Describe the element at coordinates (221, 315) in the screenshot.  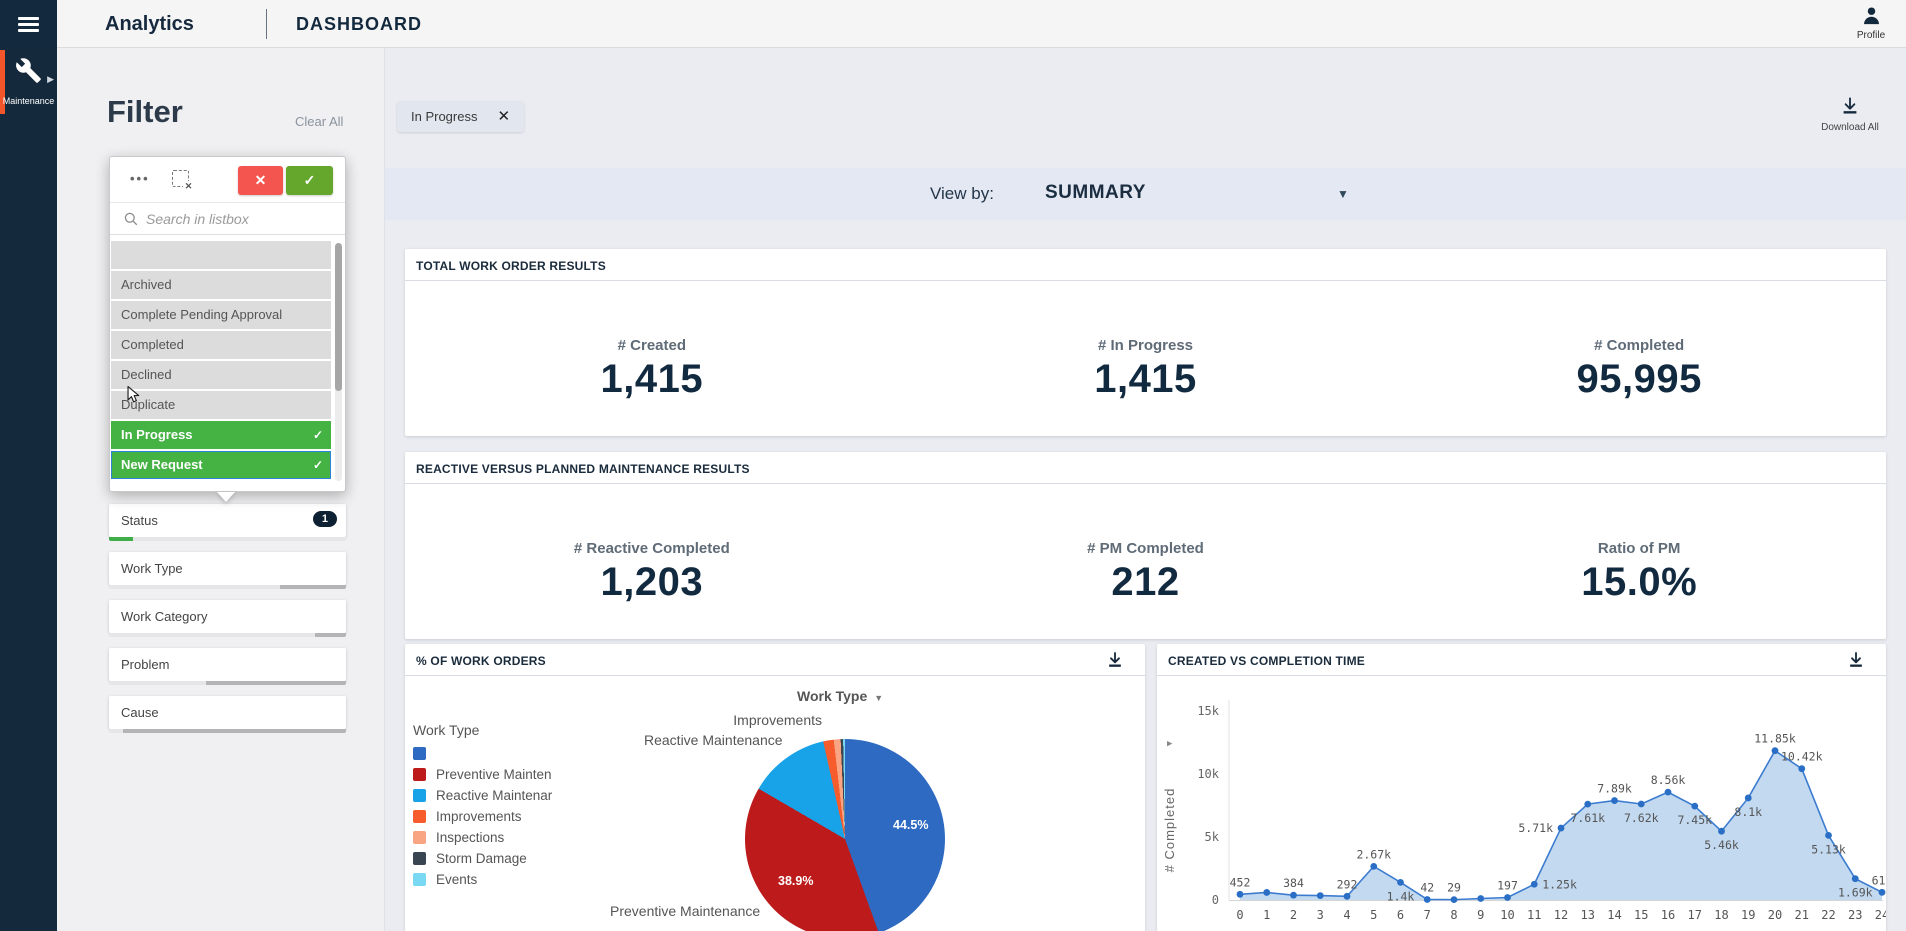
I see `listbox-item: Complete Pending Approval` at that location.